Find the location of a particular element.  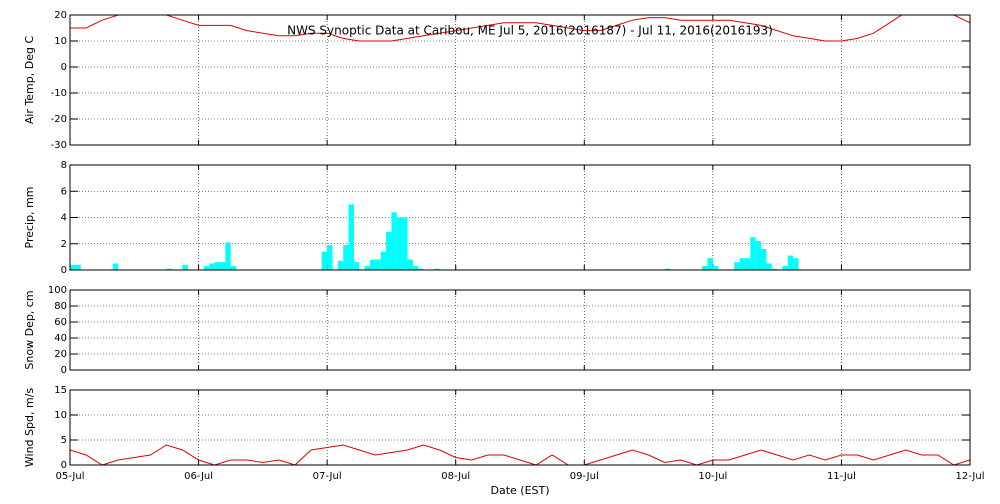

x-tick-label: 08-Jul is located at coordinates (455, 476).